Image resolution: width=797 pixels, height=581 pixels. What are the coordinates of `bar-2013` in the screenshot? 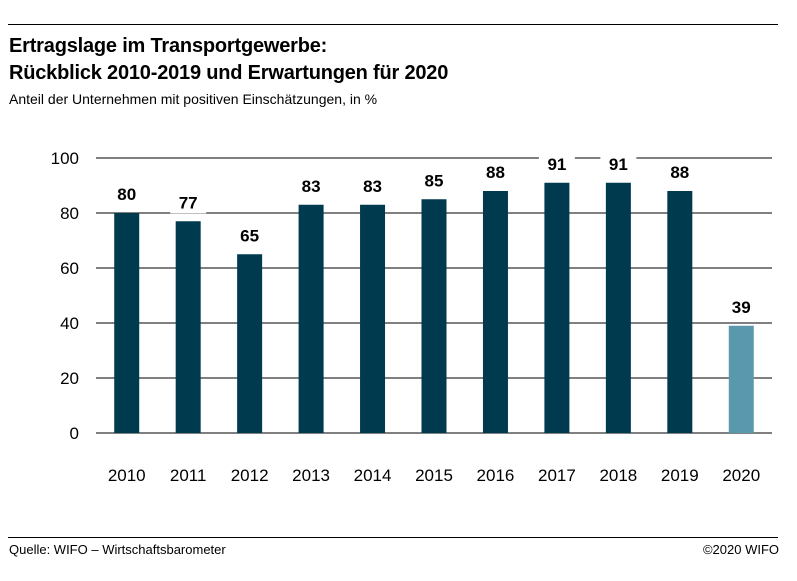 It's located at (311, 318).